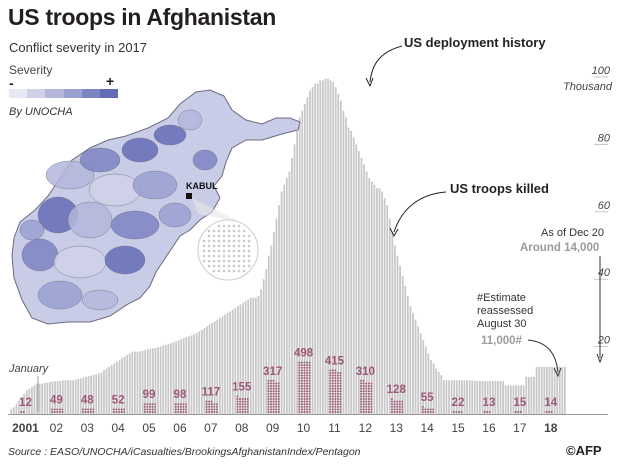 This screenshot has width=620, height=465. What do you see at coordinates (475, 42) in the screenshot?
I see `deployment-series-label: US deployment history` at bounding box center [475, 42].